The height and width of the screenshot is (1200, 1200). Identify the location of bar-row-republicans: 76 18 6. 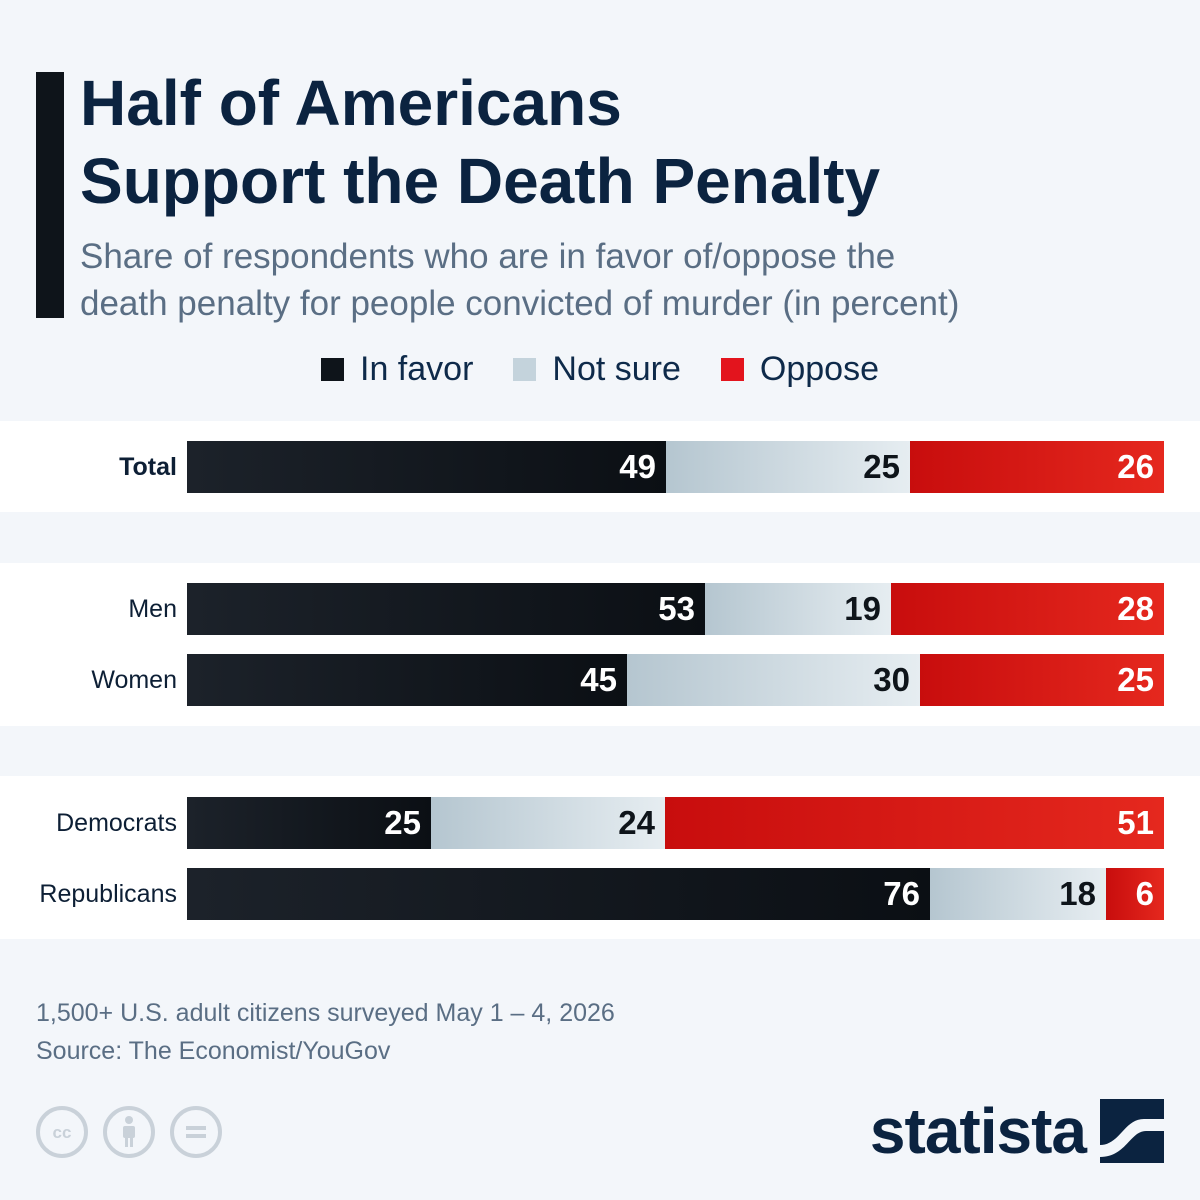
(675, 894).